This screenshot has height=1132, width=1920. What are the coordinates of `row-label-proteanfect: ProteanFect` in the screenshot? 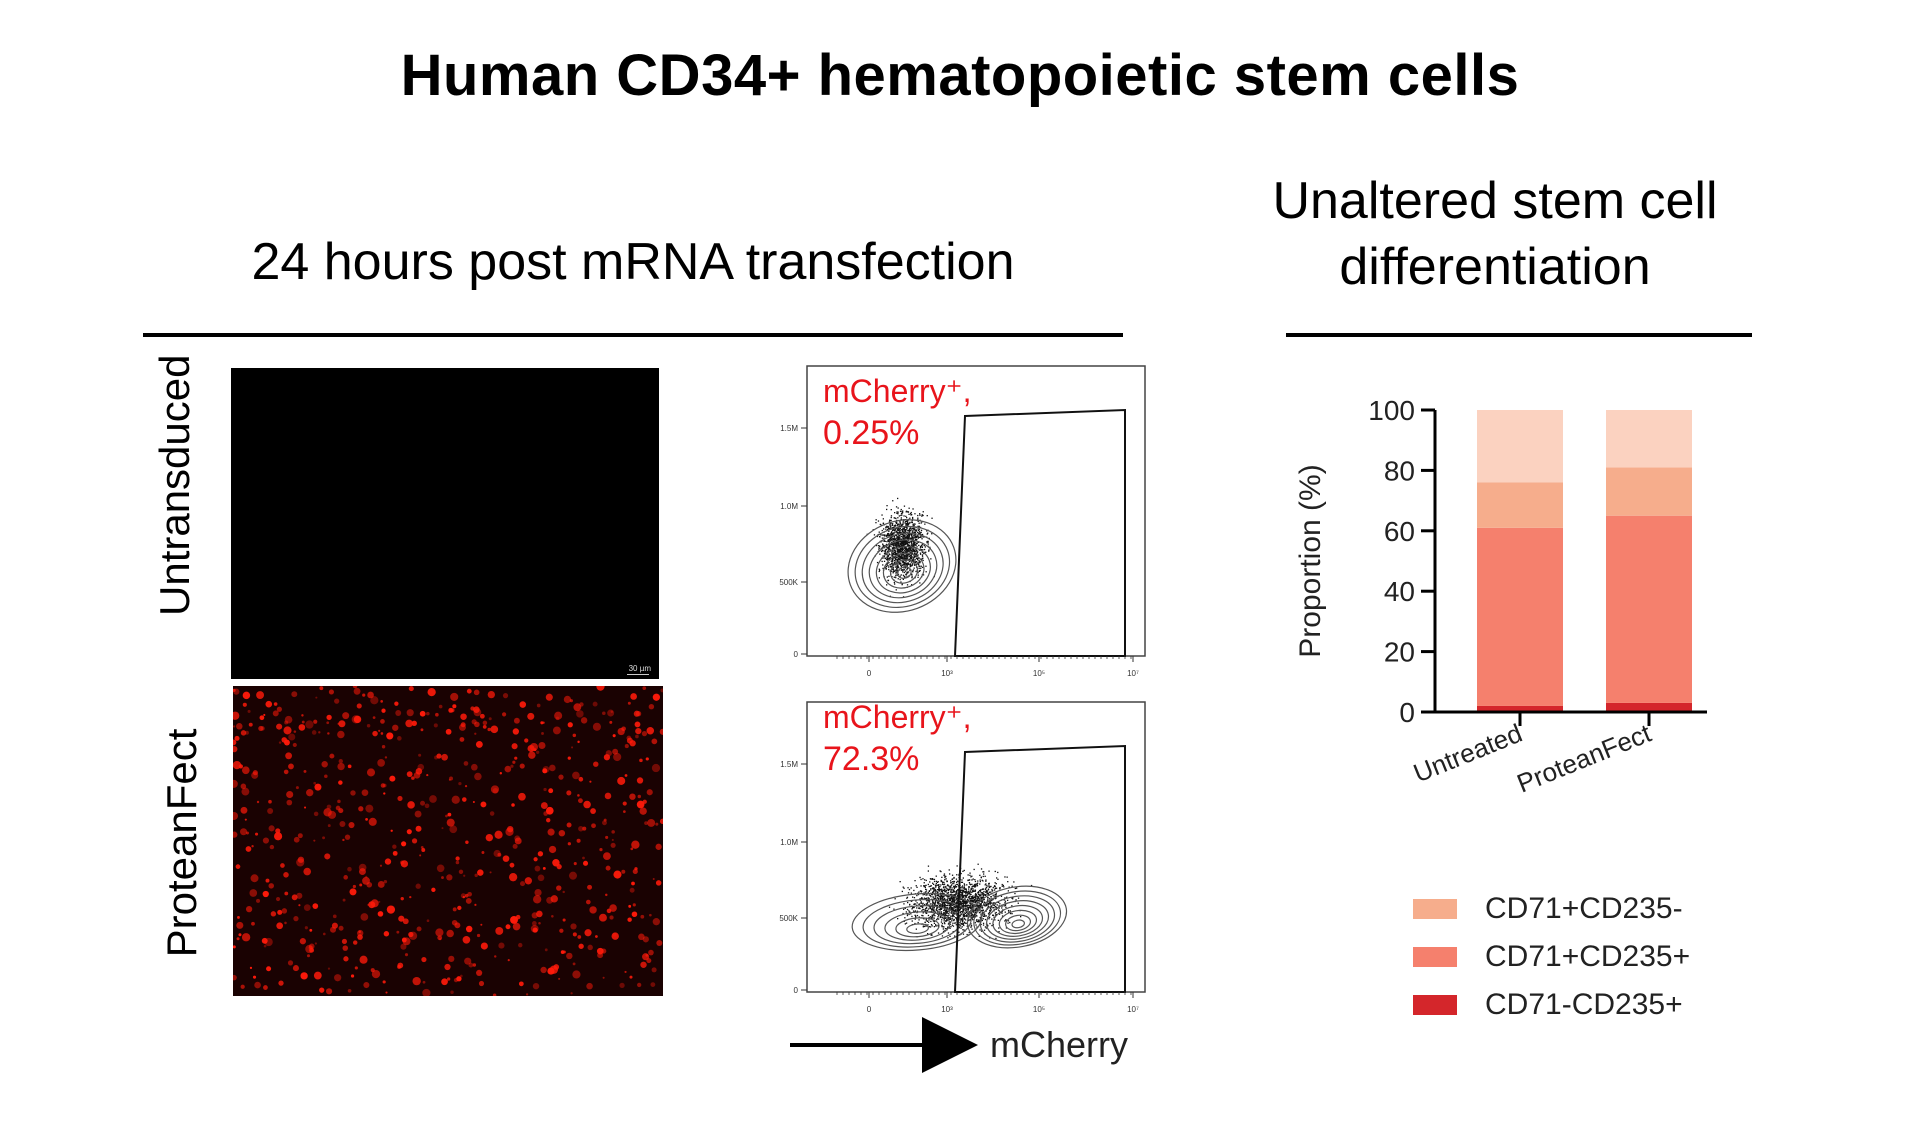 It's located at (181, 843).